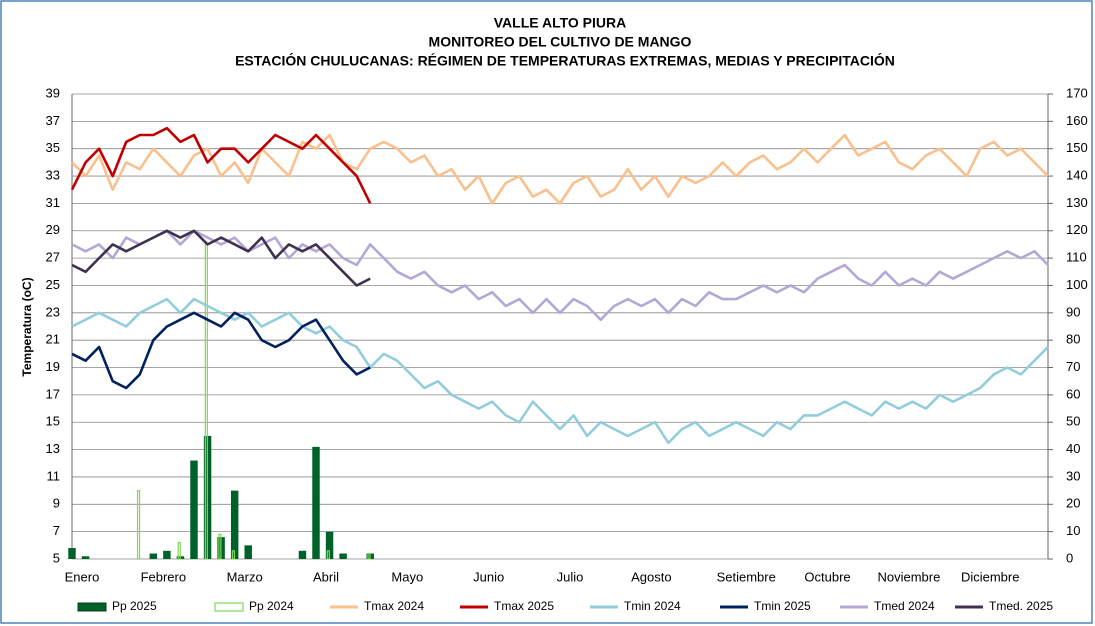 The width and height of the screenshot is (1095, 626). What do you see at coordinates (652, 606) in the screenshot?
I see `legend-label: Tmin 2024` at bounding box center [652, 606].